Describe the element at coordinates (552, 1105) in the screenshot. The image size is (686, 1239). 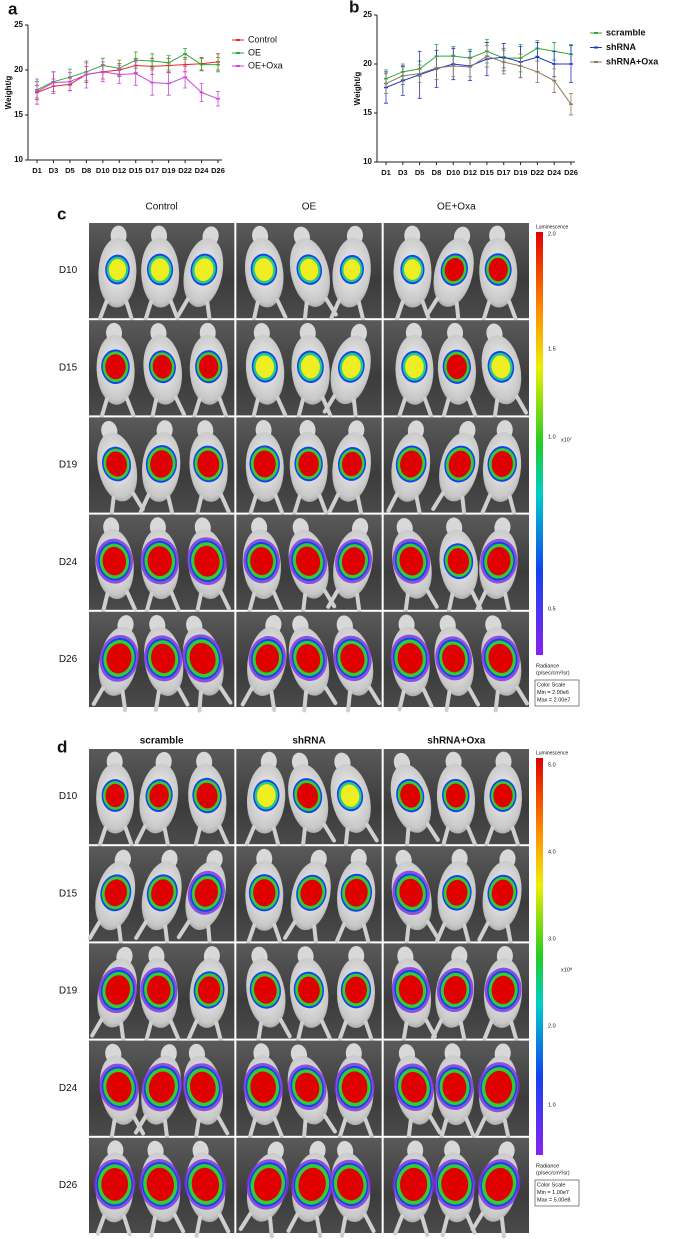
I see `colorbar-tick-label: 1.0` at that location.